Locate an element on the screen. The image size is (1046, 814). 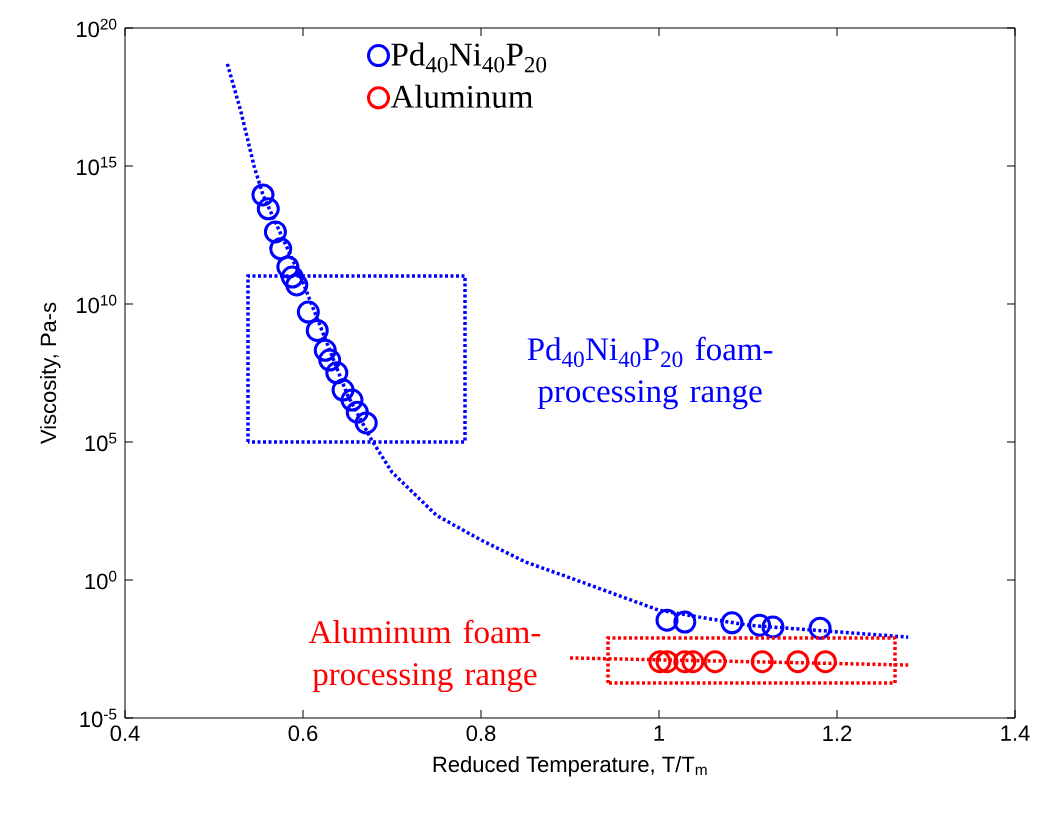
y-tick-label: 10$^{10}$ is located at coordinates (97, 304).